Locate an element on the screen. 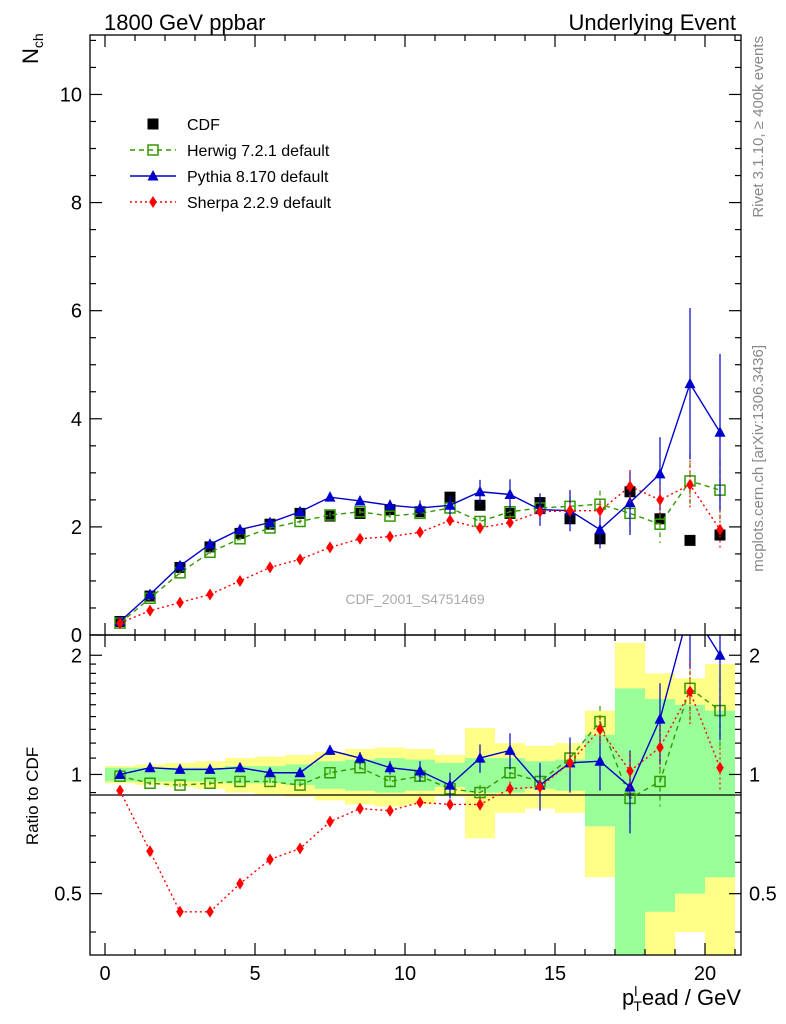 The height and width of the screenshot is (1024, 786). tick-label: 15 is located at coordinates (555, 974).